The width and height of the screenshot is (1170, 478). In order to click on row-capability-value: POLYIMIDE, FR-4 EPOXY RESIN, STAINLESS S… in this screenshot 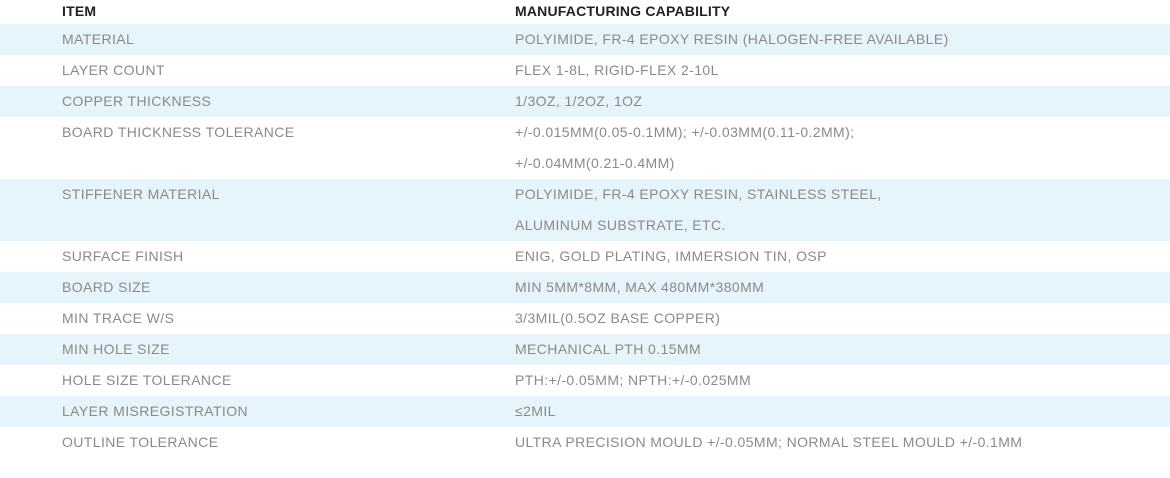, I will do `click(698, 194)`.